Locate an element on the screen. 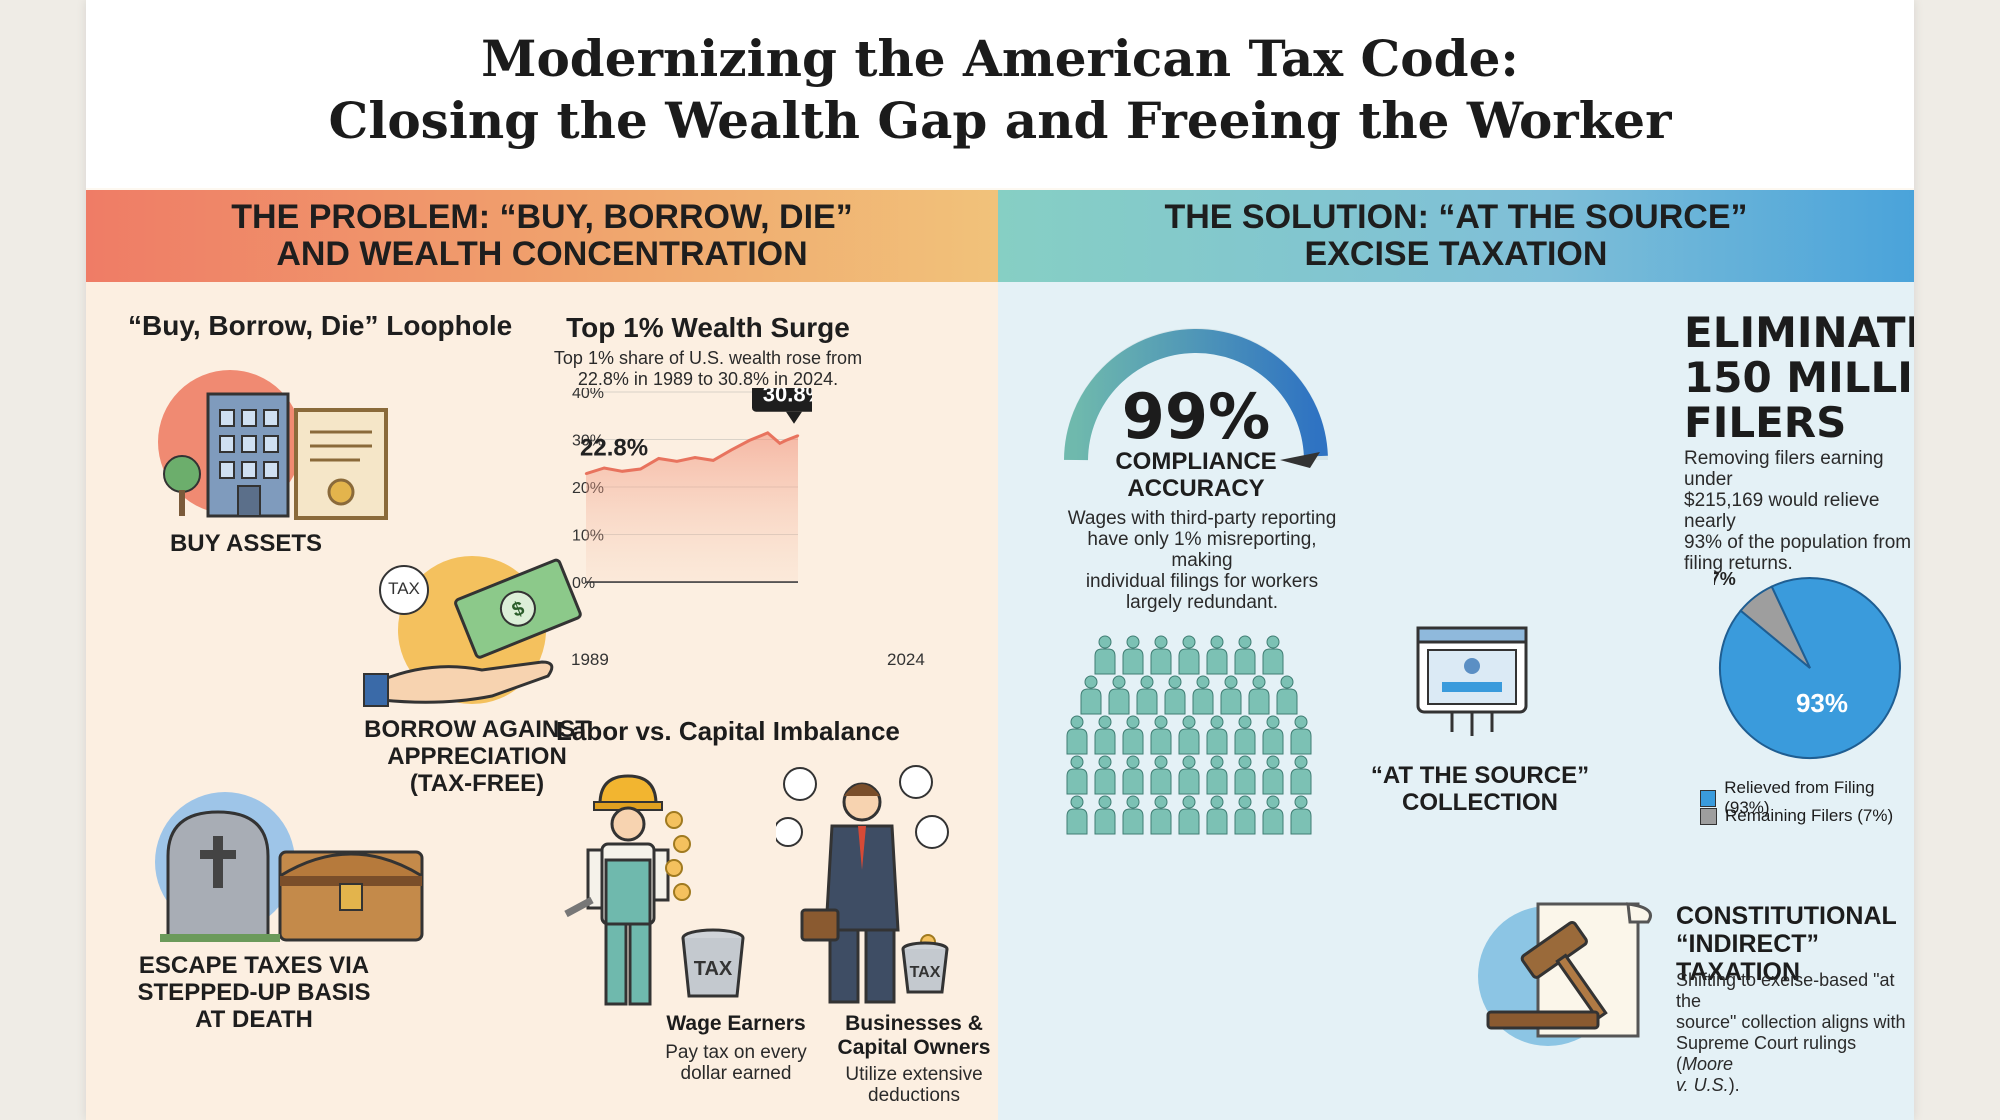 This screenshot has height=1120, width=2000. gauge-value: 99% is located at coordinates (1196, 416).